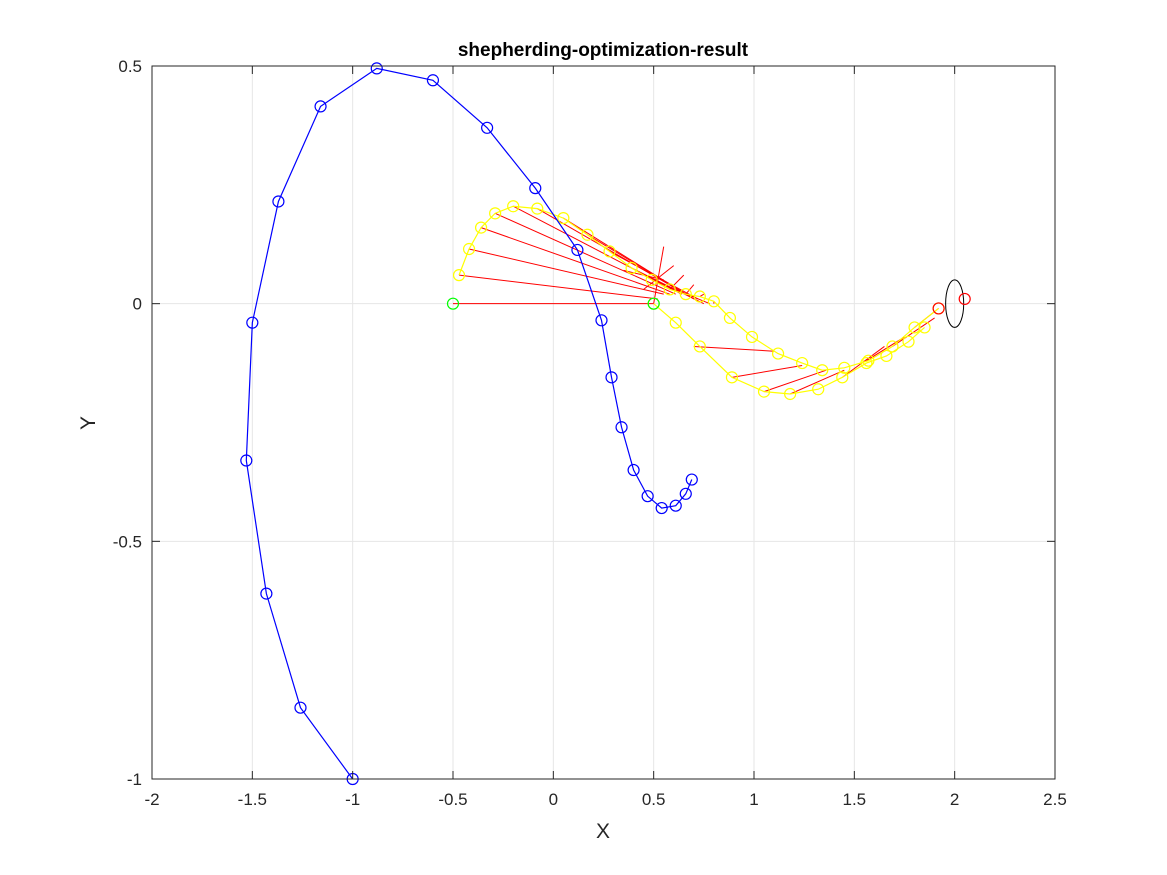 The width and height of the screenshot is (1167, 875). What do you see at coordinates (955, 303) in the screenshot?
I see `goal-region` at bounding box center [955, 303].